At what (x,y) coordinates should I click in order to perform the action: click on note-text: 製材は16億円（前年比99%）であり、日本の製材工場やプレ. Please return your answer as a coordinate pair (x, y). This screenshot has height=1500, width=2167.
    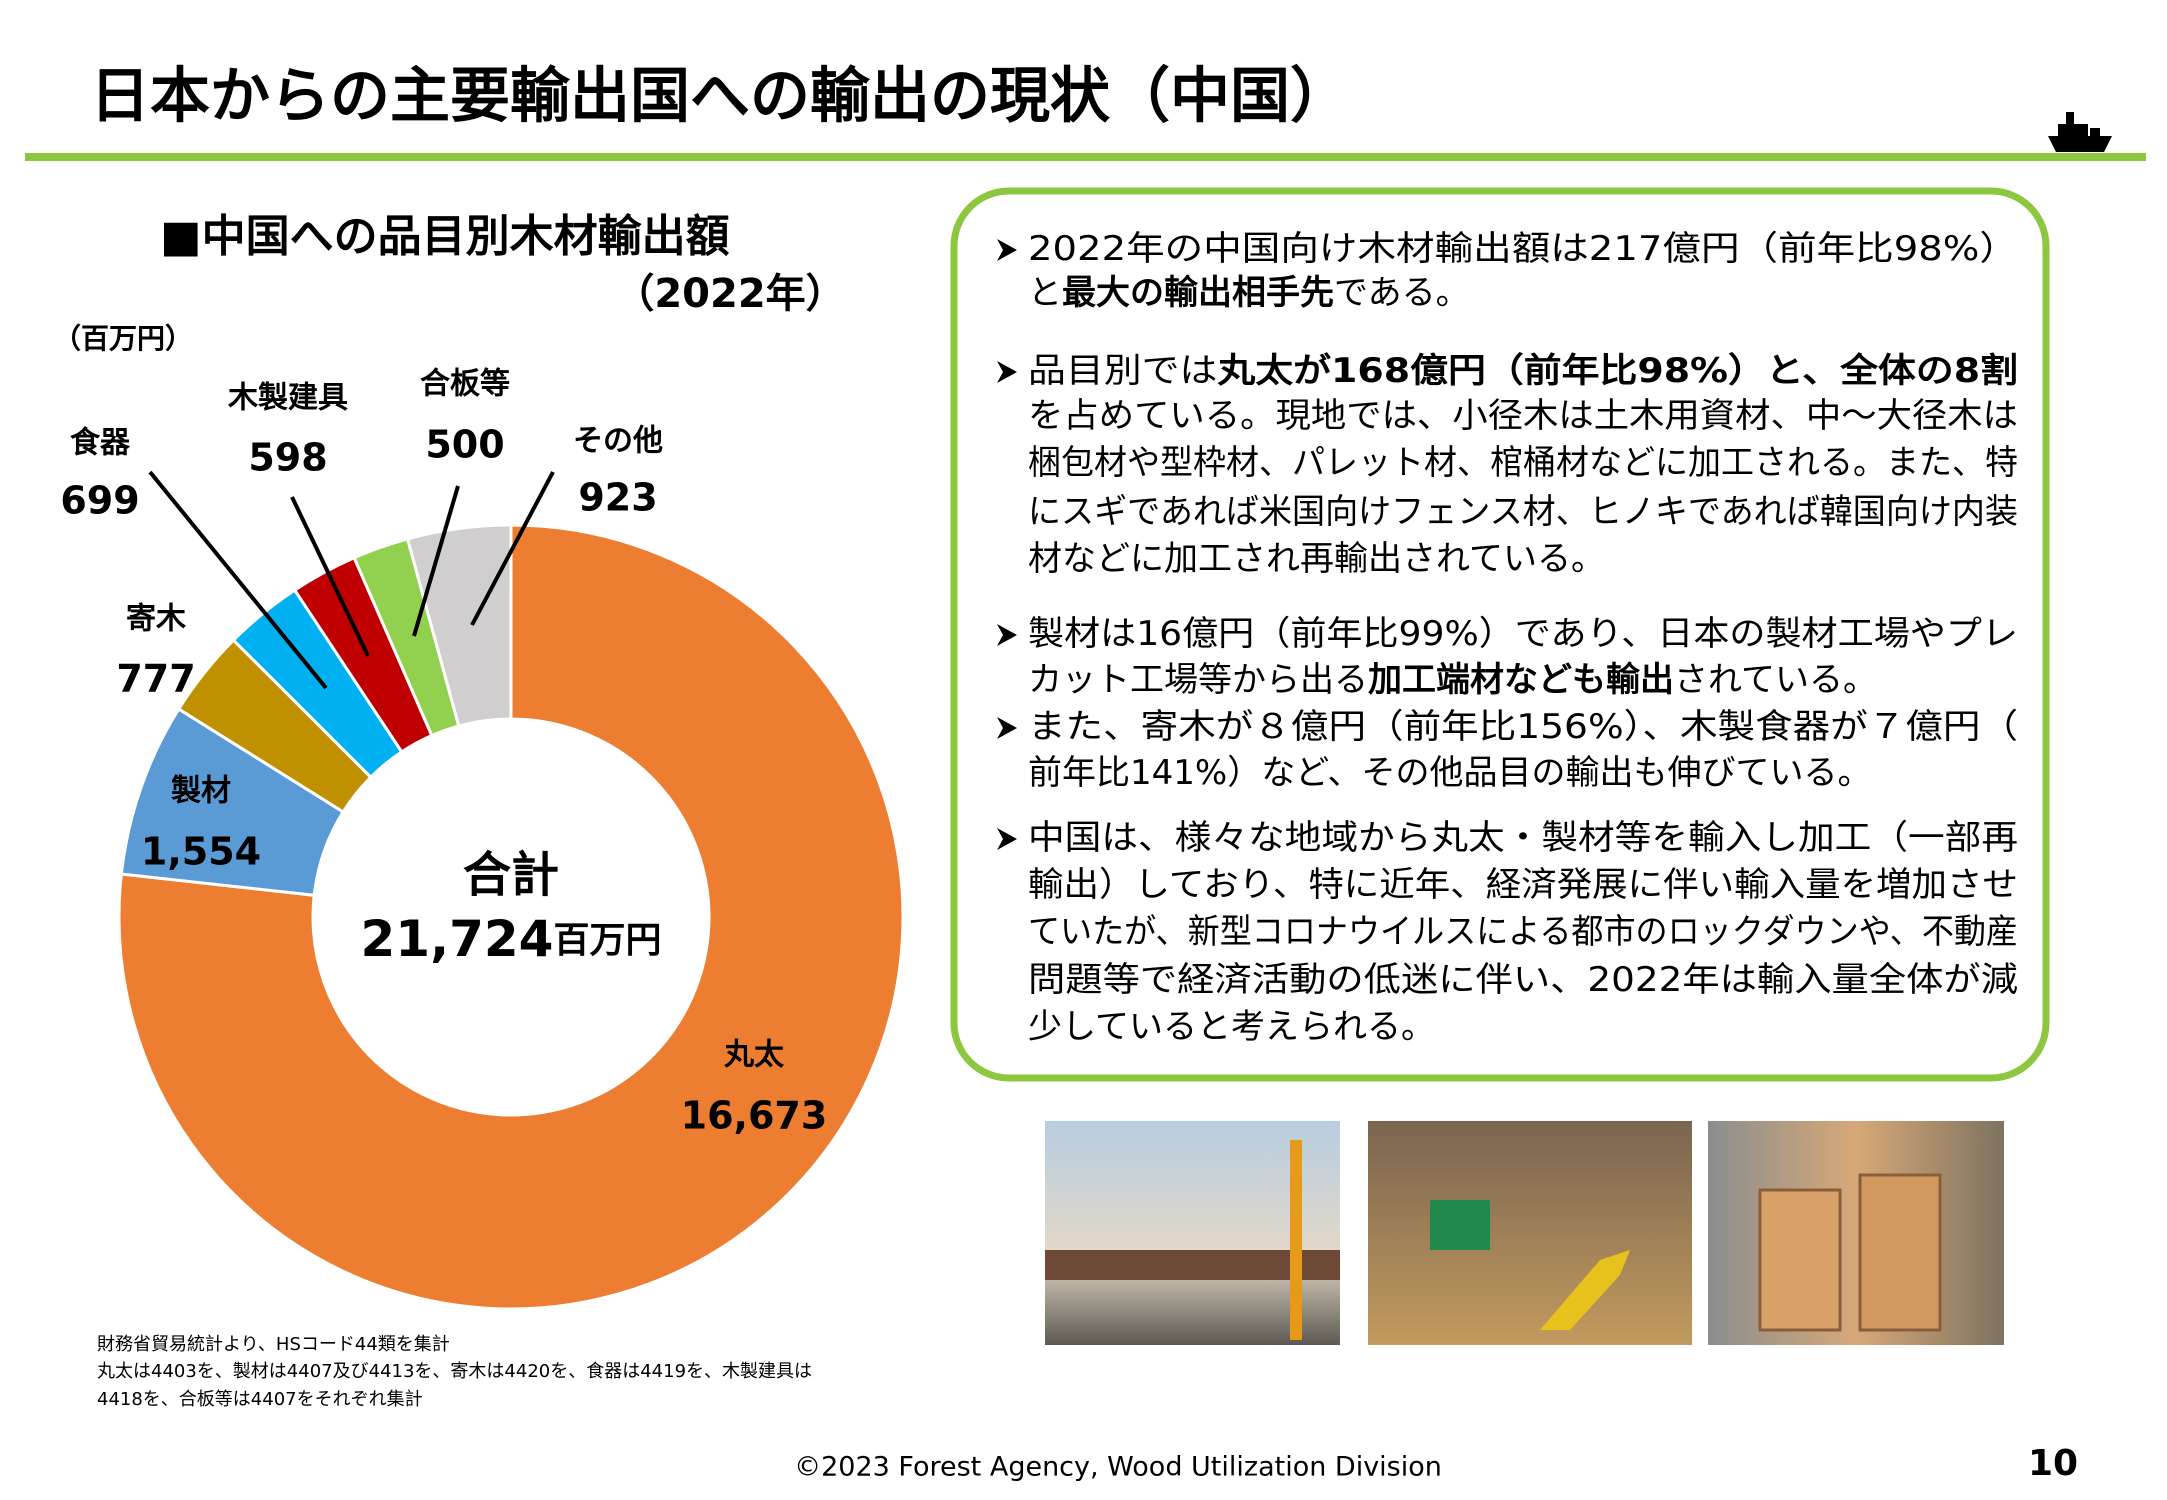
    Looking at the image, I should click on (1523, 634).